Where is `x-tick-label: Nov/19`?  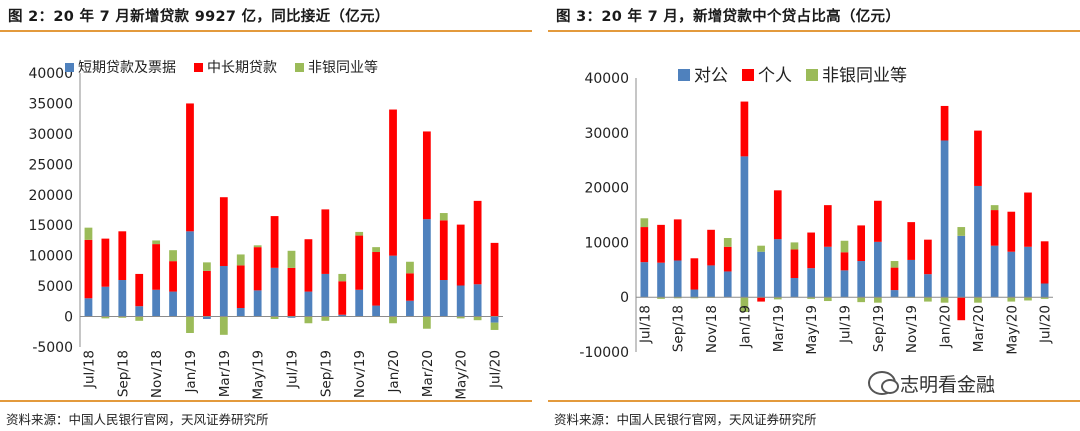
x-tick-label: Nov/19 is located at coordinates (912, 329).